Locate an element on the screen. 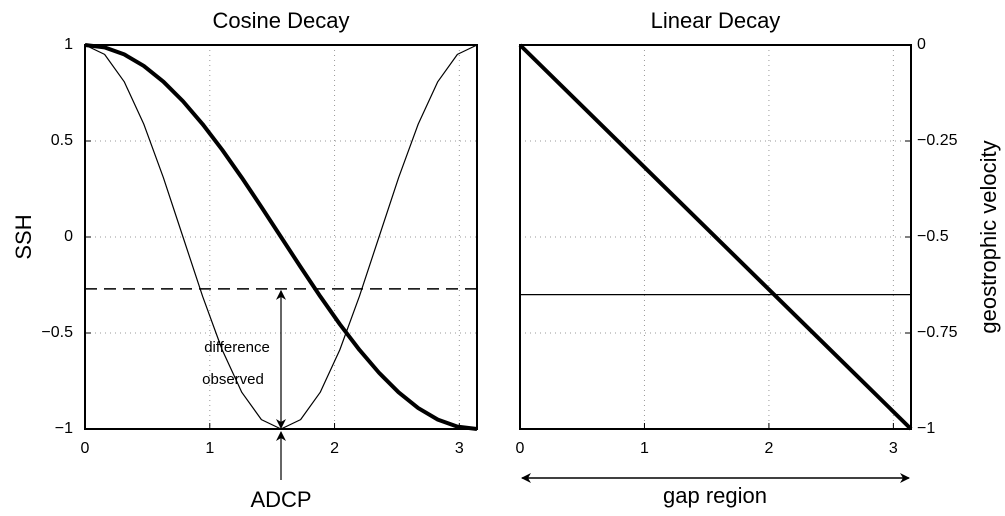  annotation: difference is located at coordinates (237, 347).